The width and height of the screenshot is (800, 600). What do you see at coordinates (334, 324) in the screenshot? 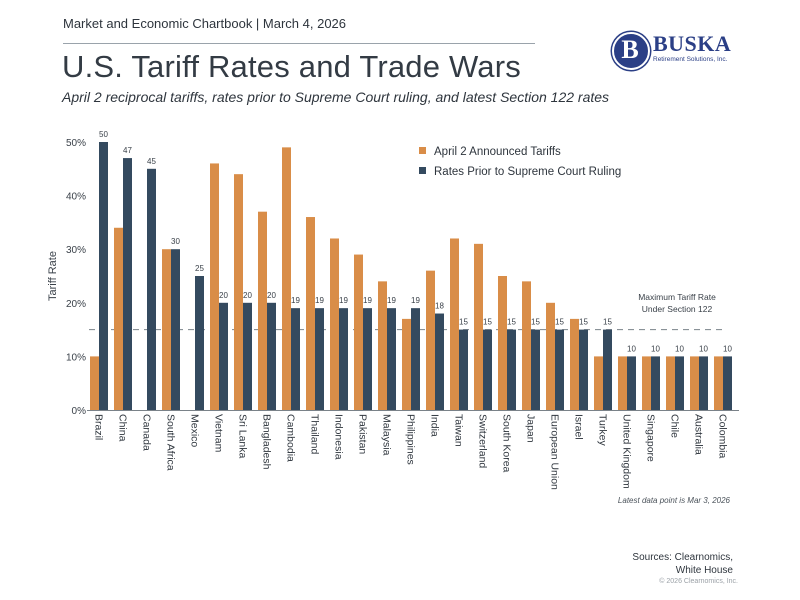
I see `bar-april-2-announced-tariffs-indonesia` at bounding box center [334, 324].